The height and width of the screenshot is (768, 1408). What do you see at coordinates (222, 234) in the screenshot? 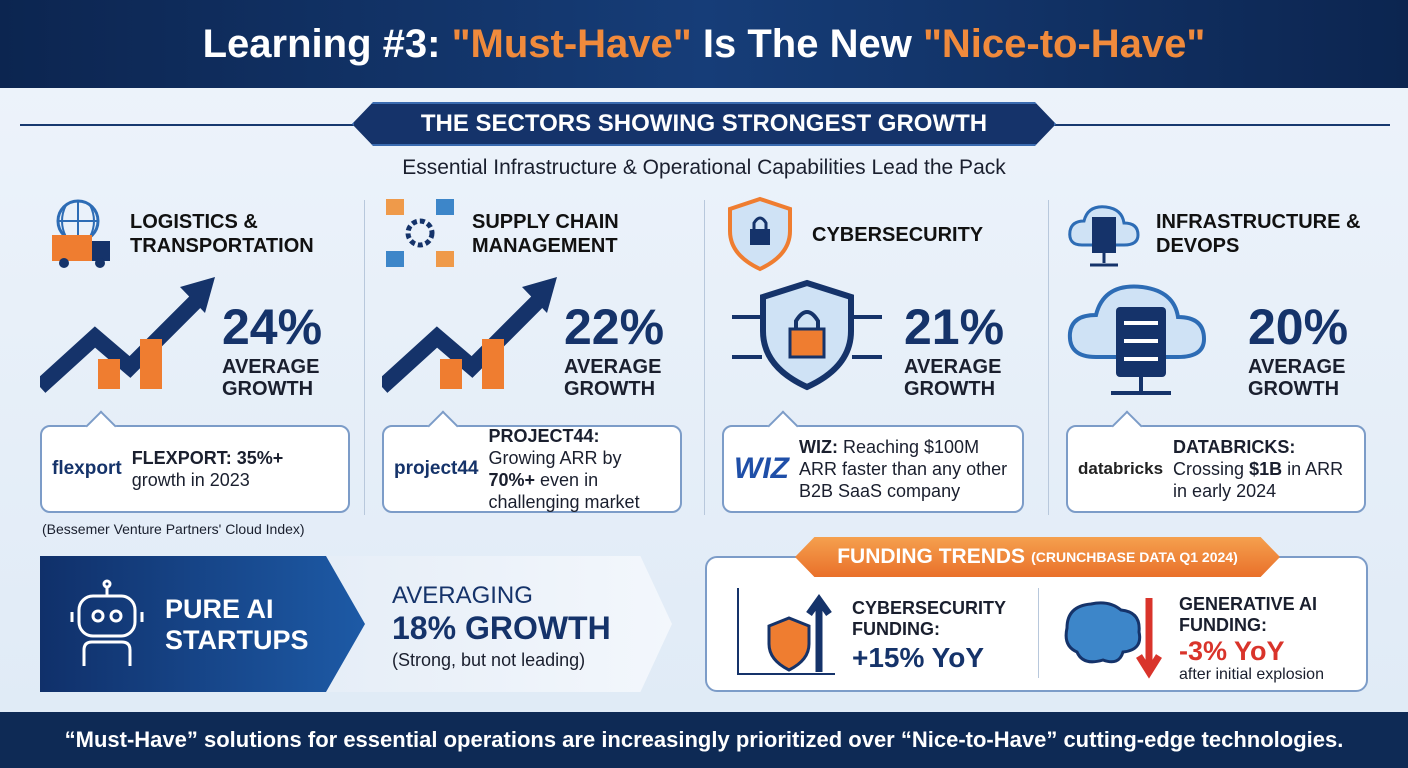
I see `sector-name: LOGISTICS & TRANSPORTATION` at bounding box center [222, 234].